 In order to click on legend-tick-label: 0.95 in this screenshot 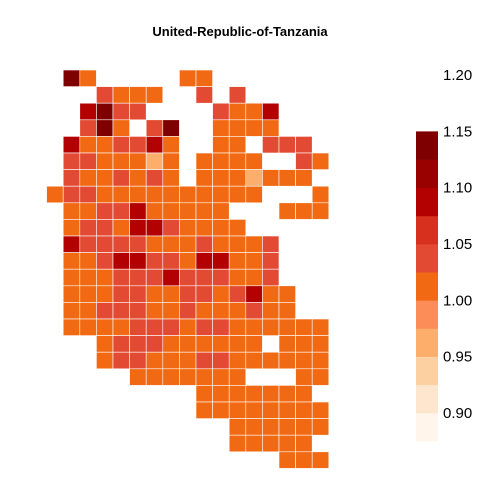, I will do `click(457, 357)`.